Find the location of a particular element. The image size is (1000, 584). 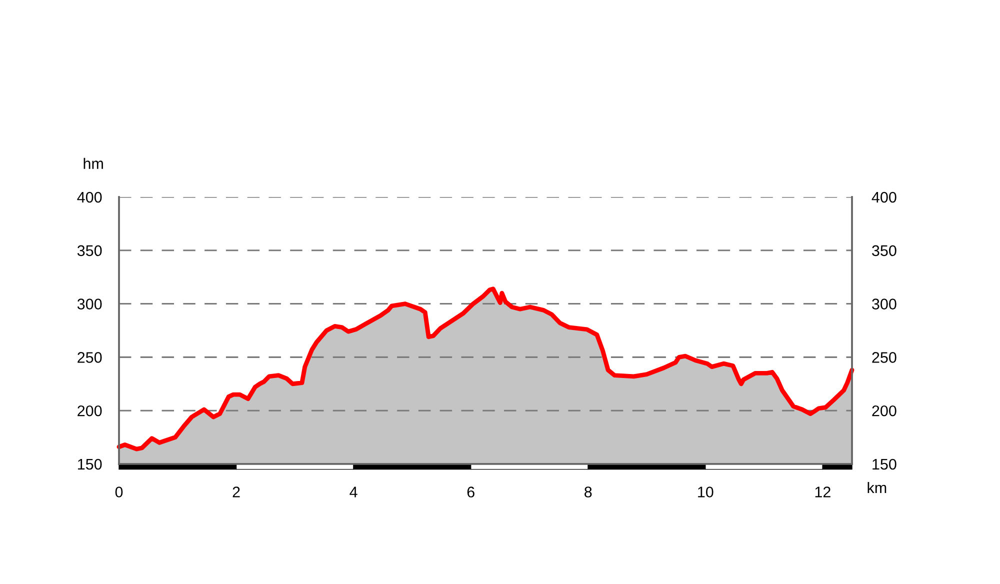

y-tick-label: 350 is located at coordinates (89, 250).